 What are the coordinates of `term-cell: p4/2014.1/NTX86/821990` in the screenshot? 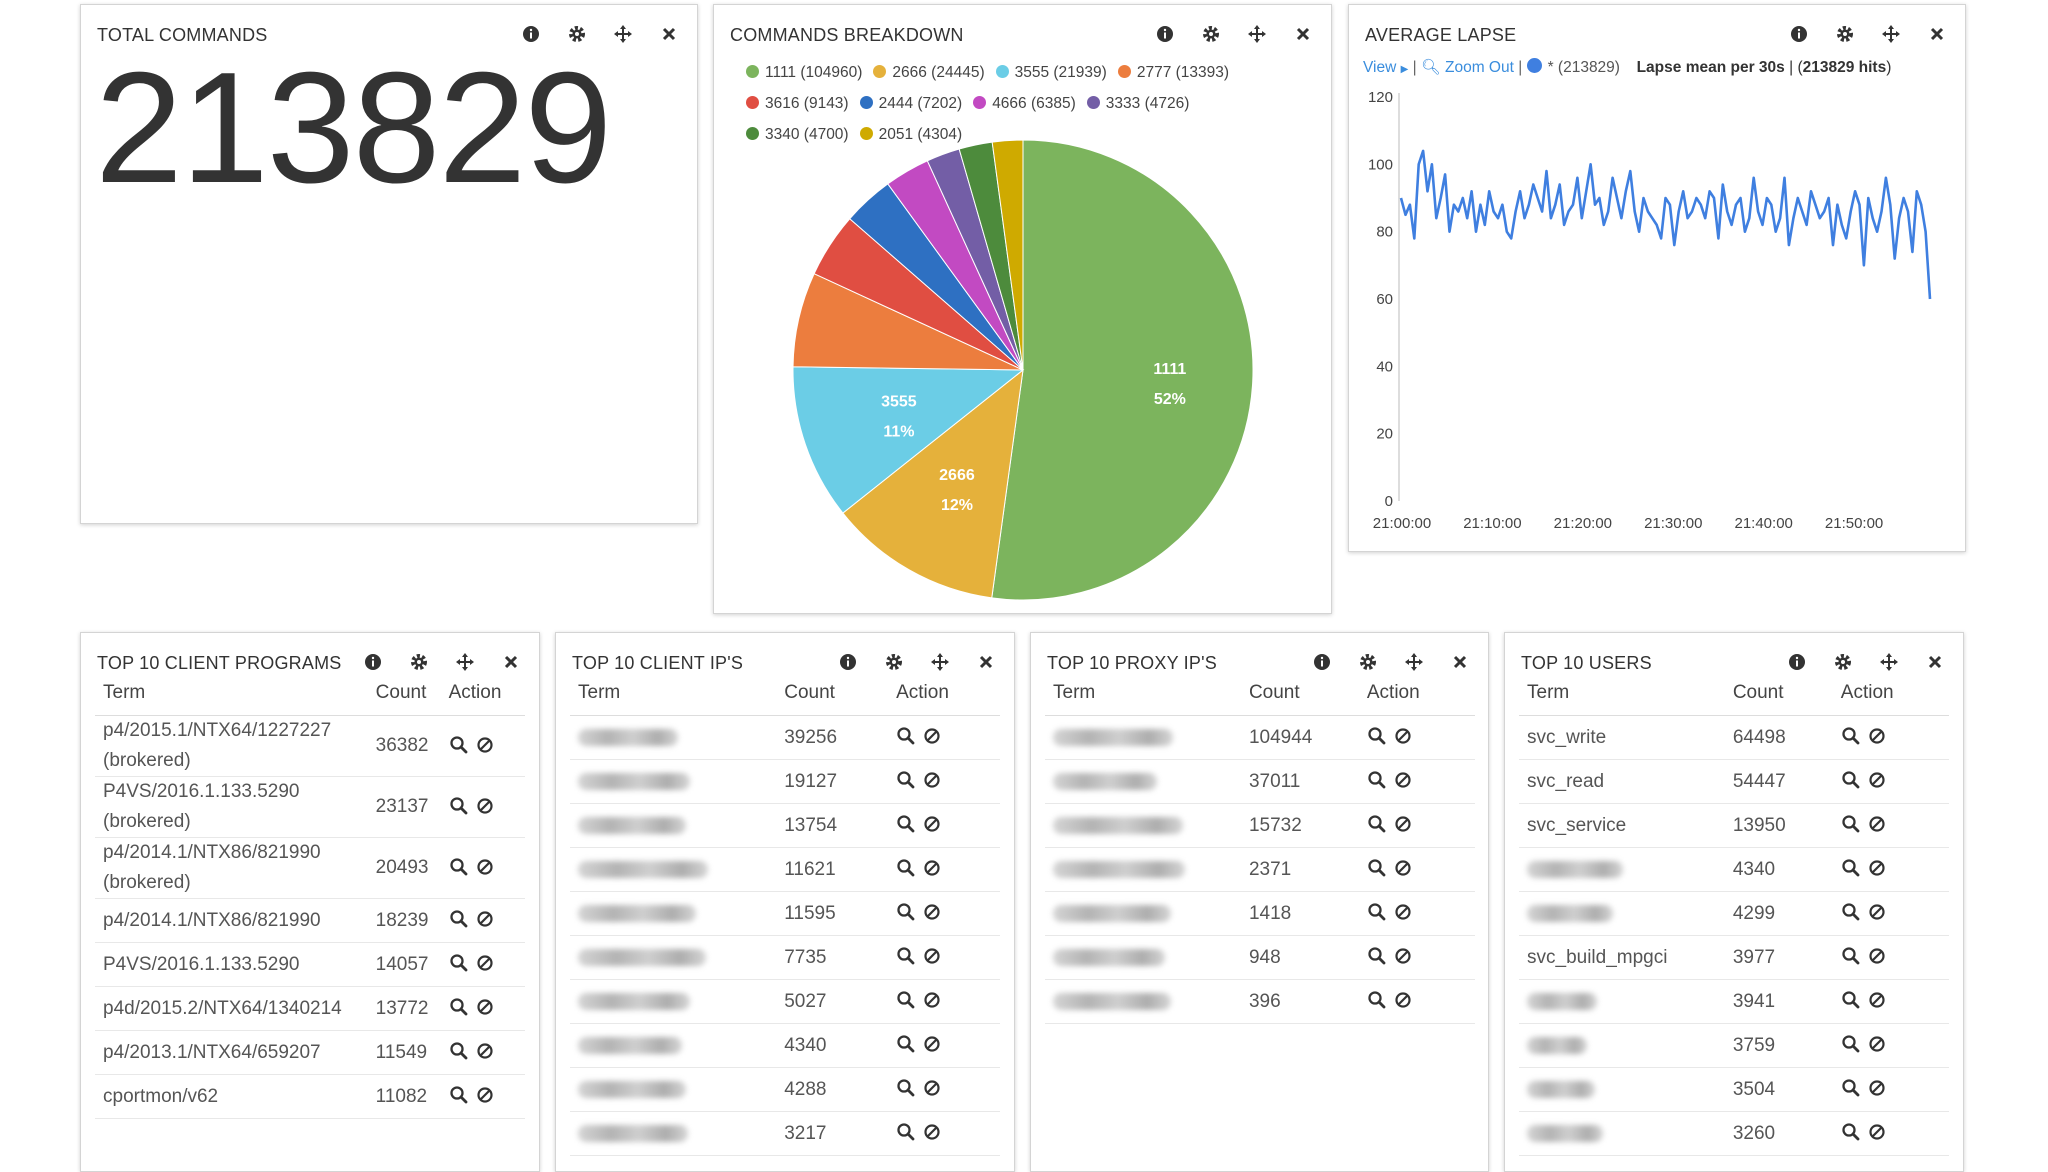 It's located at (231, 920).